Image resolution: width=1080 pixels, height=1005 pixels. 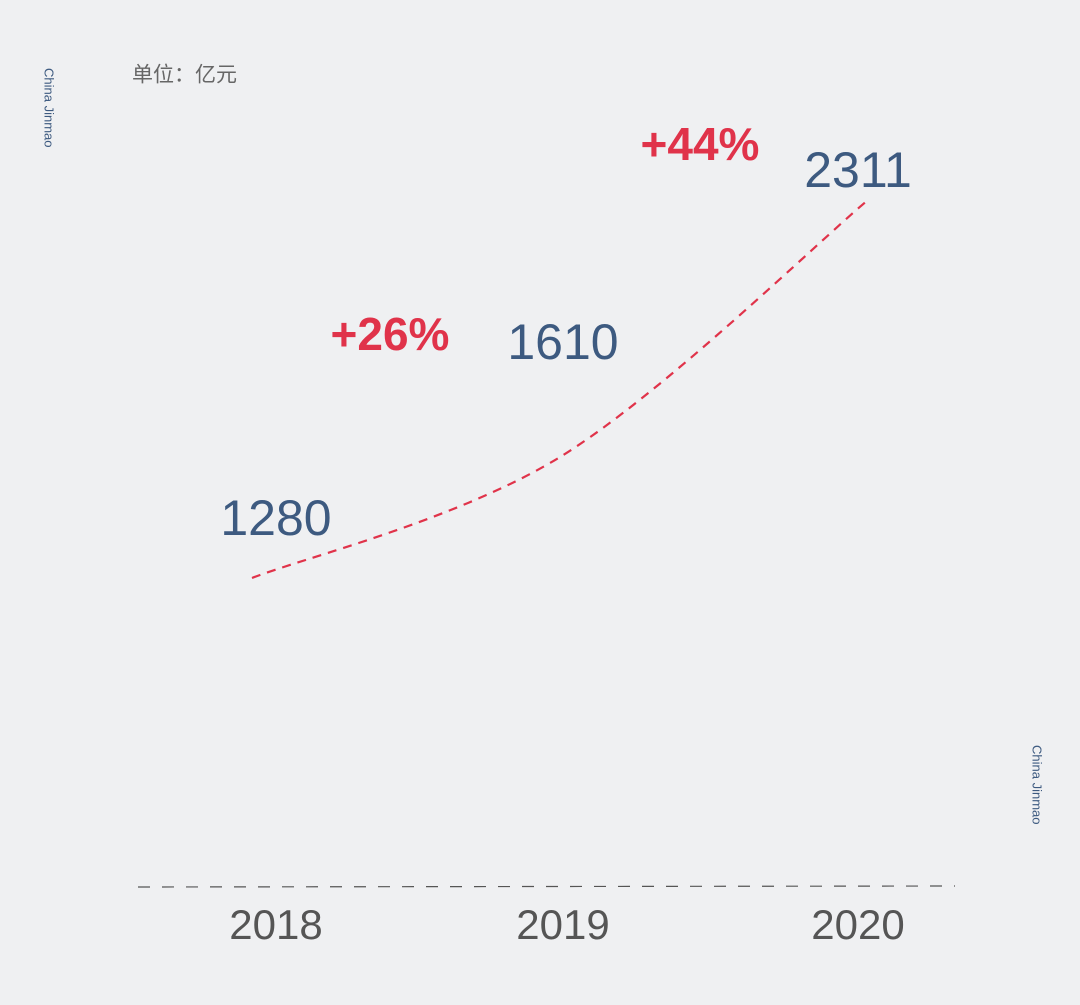 What do you see at coordinates (275, 518) in the screenshot?
I see `value-label: 1280` at bounding box center [275, 518].